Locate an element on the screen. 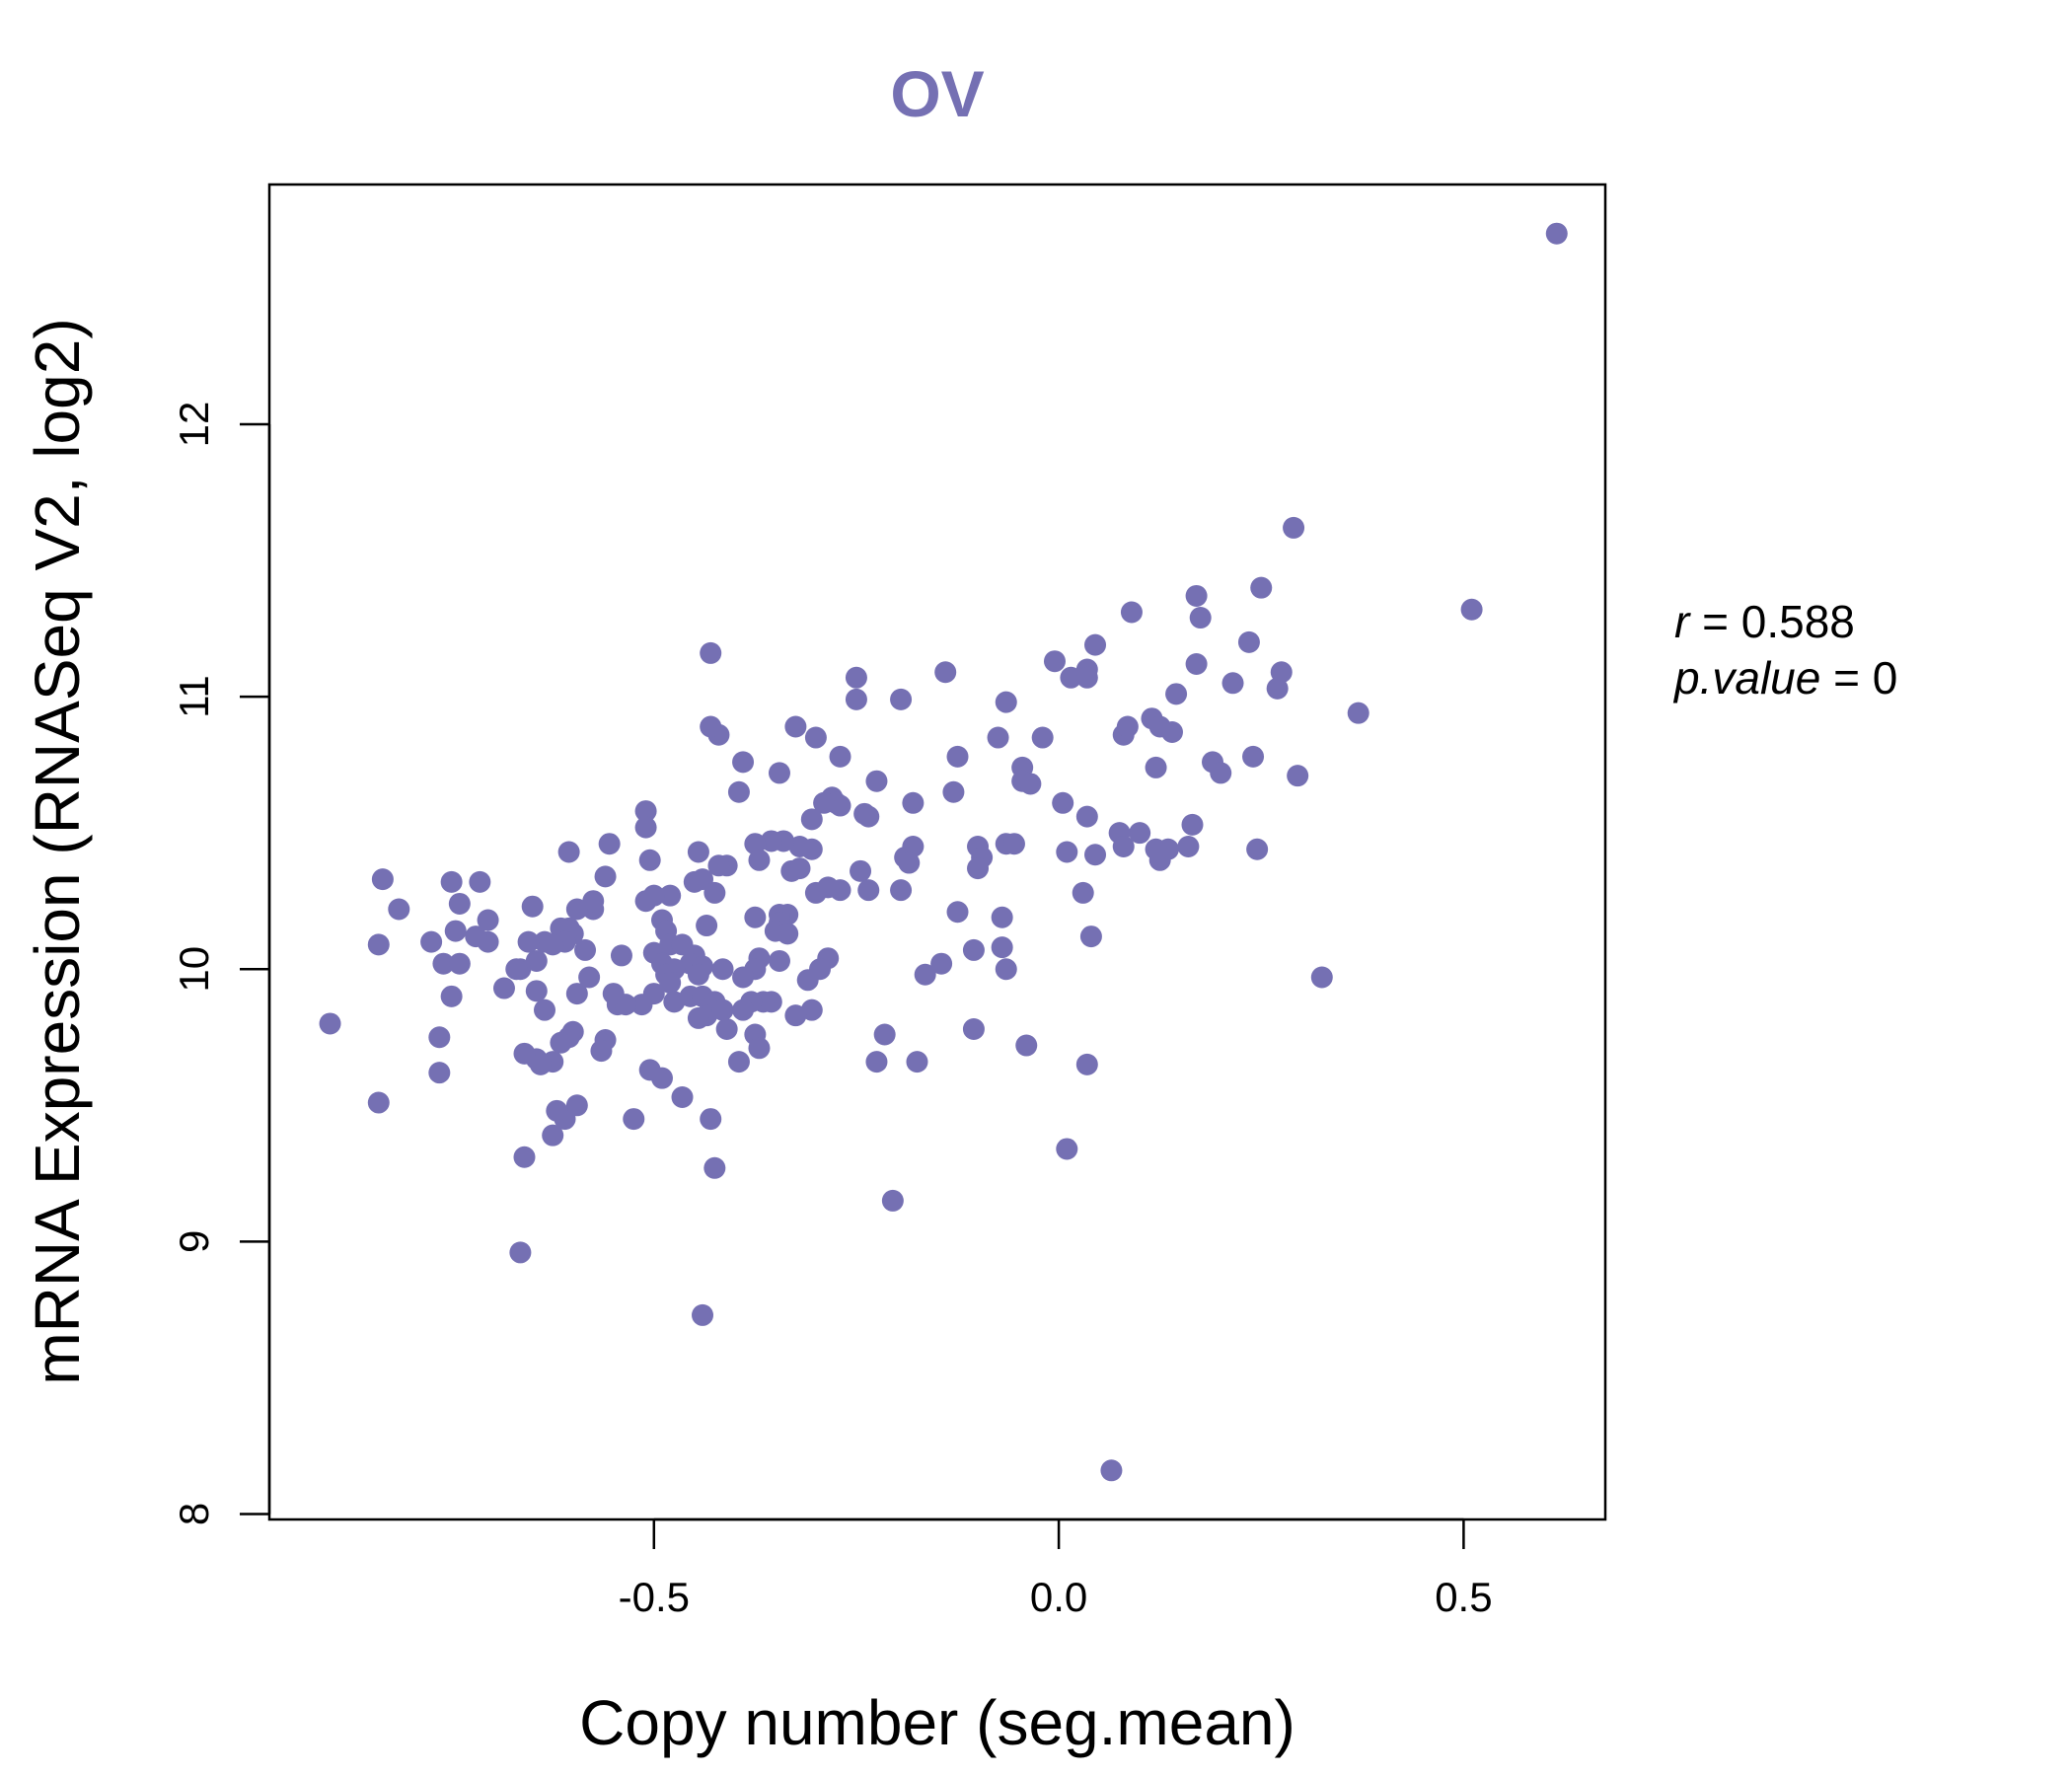  y-tick-label: 9 is located at coordinates (194, 1241).